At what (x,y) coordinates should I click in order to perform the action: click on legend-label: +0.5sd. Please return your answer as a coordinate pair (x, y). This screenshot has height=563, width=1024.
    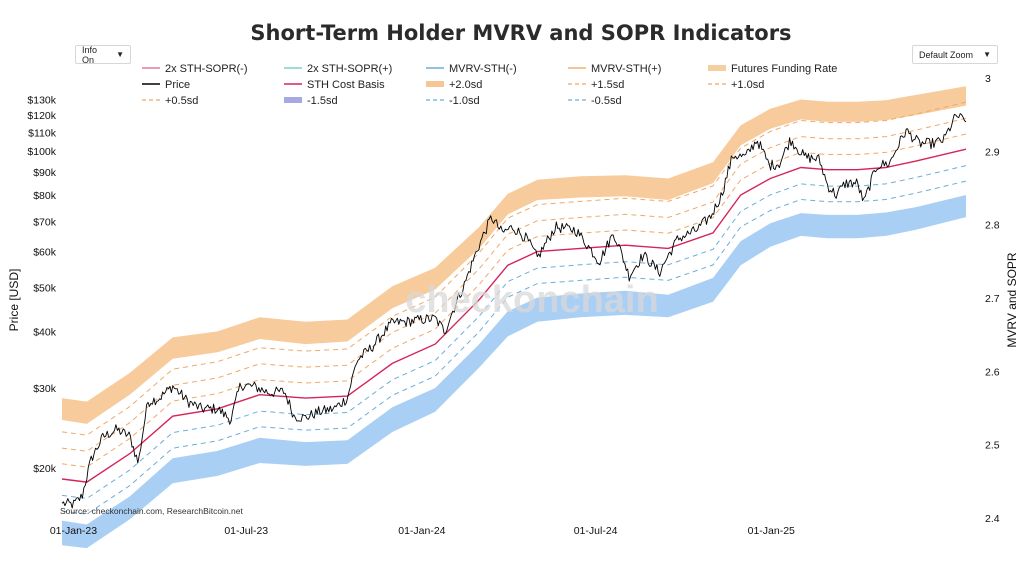
    Looking at the image, I should click on (181, 101).